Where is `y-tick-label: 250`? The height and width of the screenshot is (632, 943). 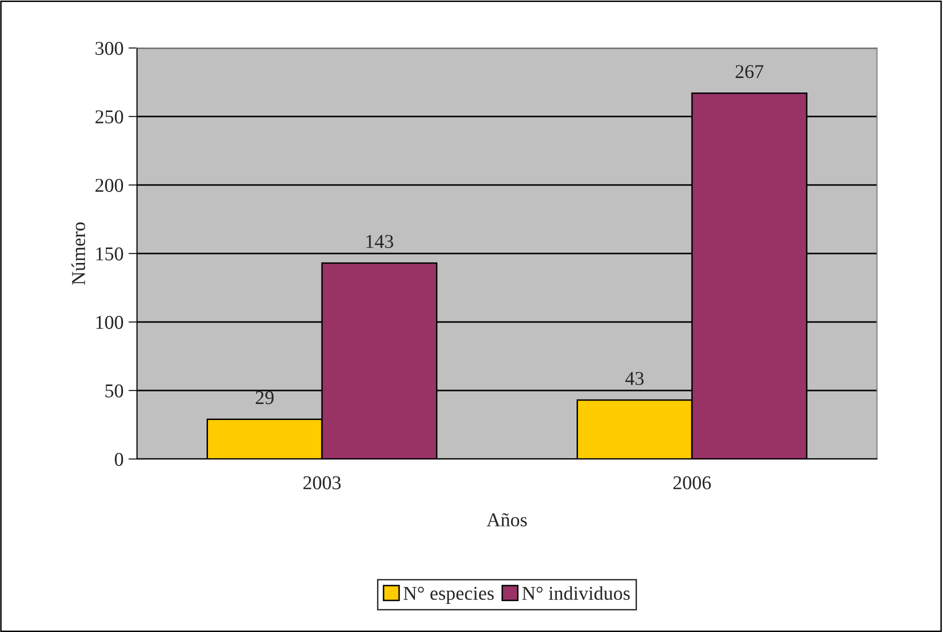 y-tick-label: 250 is located at coordinates (109, 117).